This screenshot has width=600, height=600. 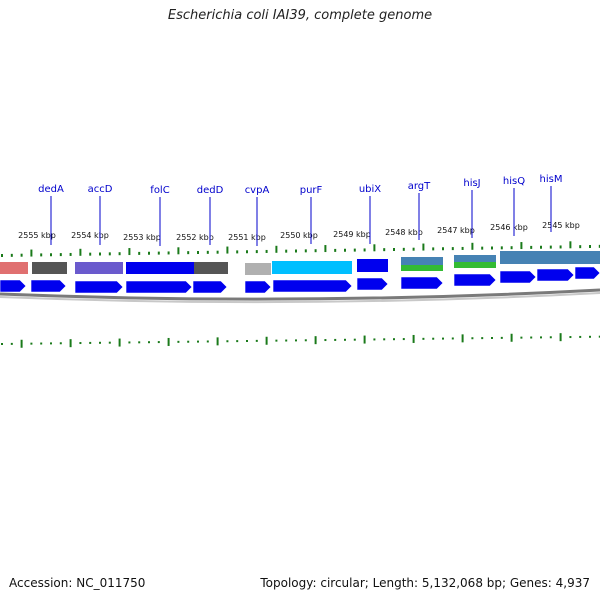 I want to click on backbone-shadow, so click(x=300, y=298).